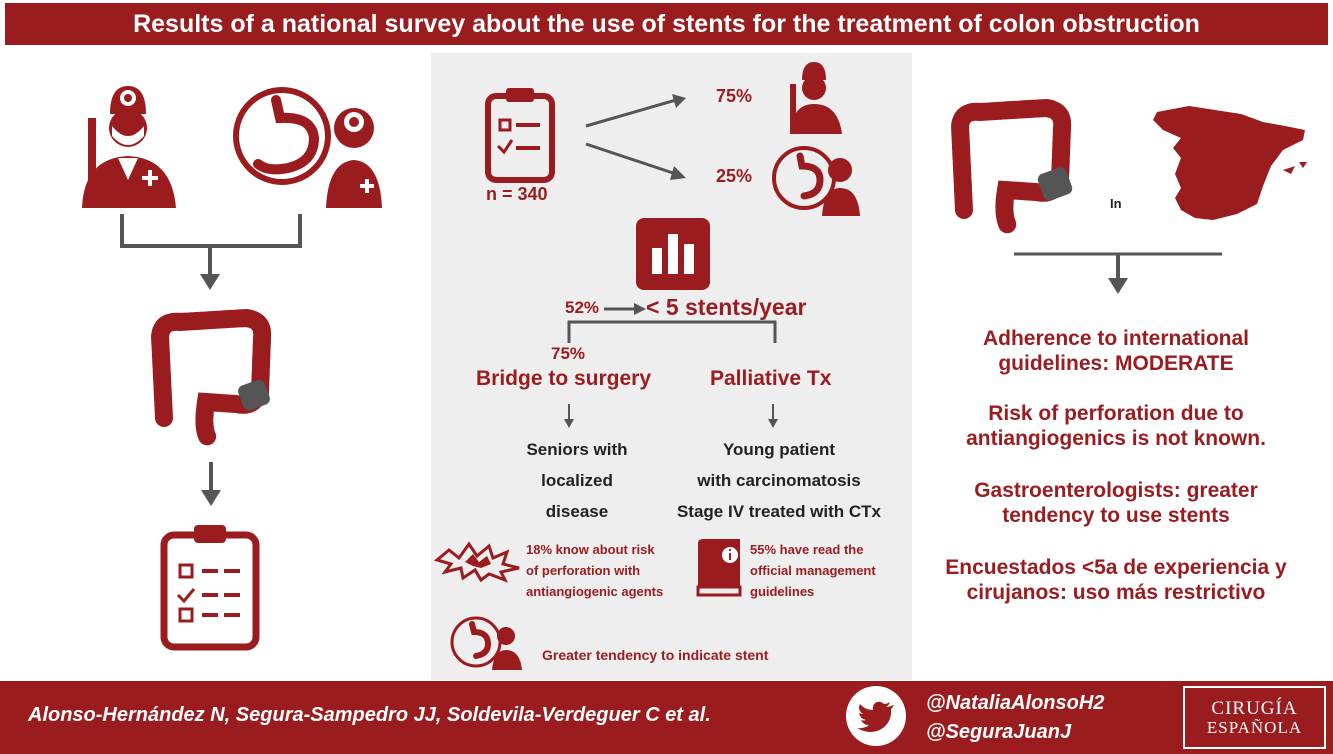  I want to click on perforation-icon, so click(477, 562).